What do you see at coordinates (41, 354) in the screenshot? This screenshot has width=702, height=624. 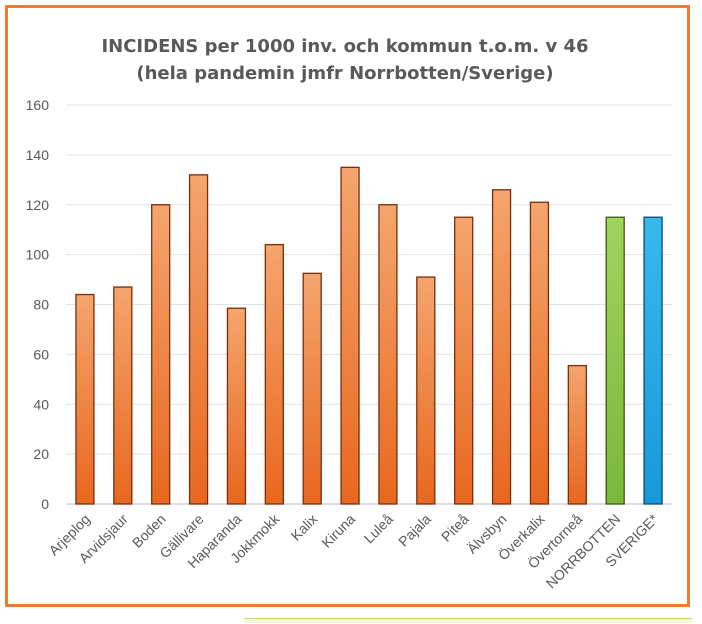 I see `y-tick-label: 60` at bounding box center [41, 354].